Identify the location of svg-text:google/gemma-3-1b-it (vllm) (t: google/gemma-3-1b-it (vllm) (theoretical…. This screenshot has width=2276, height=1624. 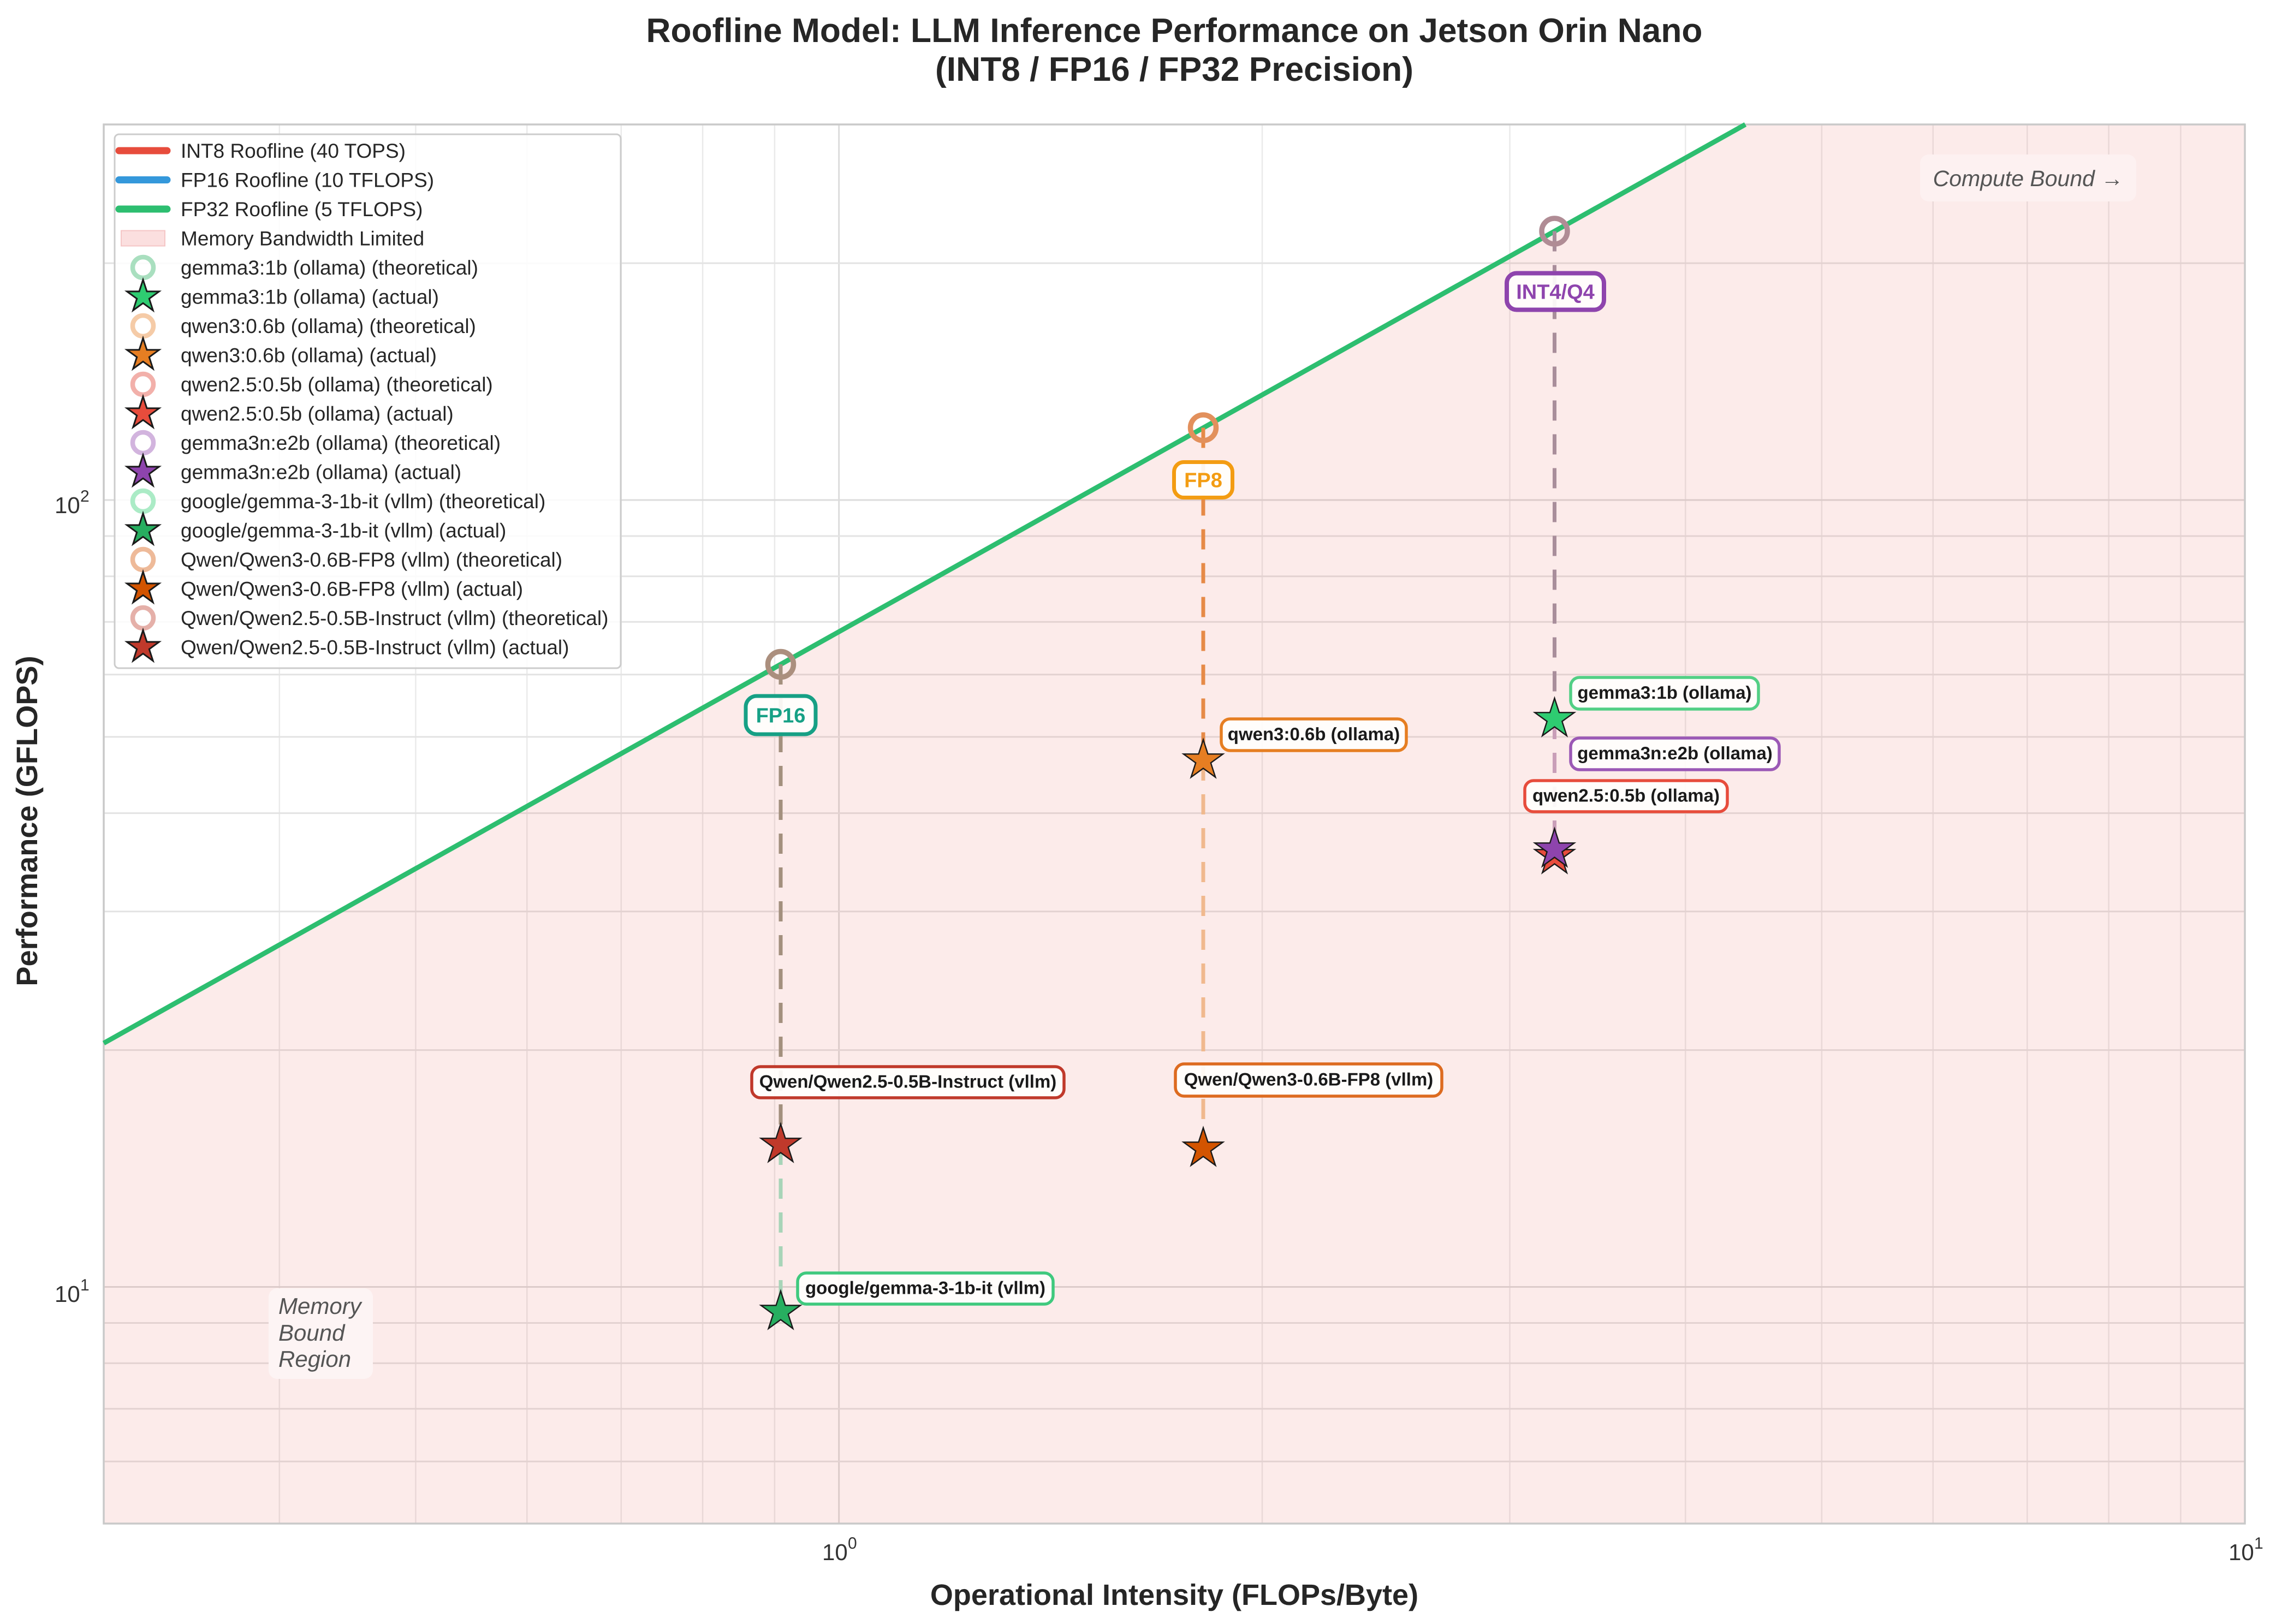
(363, 501).